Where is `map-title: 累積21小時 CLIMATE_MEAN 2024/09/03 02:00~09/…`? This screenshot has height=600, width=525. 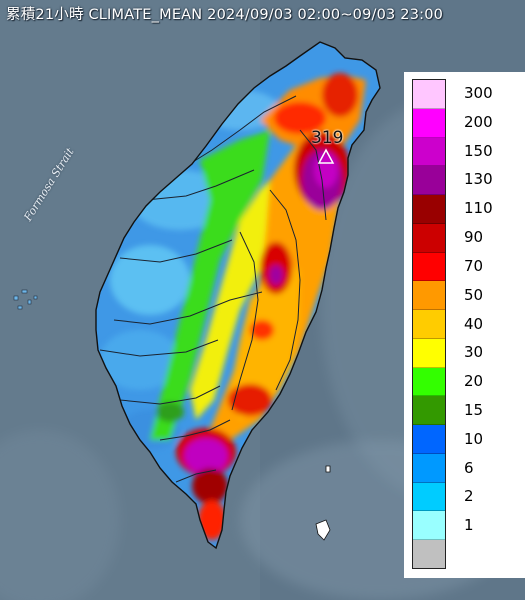 map-title: 累積21小時 CLIMATE_MEAN 2024/09/03 02:00~09/… is located at coordinates (225, 15).